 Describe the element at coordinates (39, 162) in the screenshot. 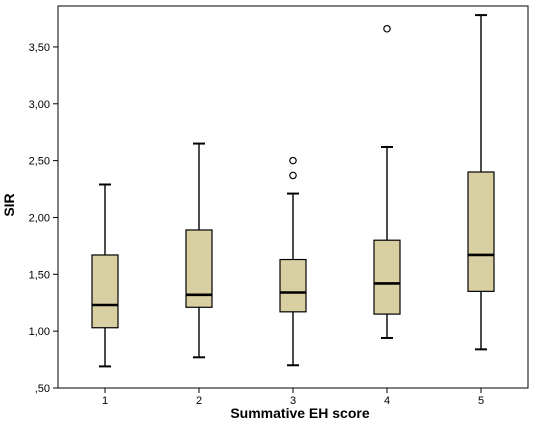

I see `y-tick-label: 2,50` at that location.